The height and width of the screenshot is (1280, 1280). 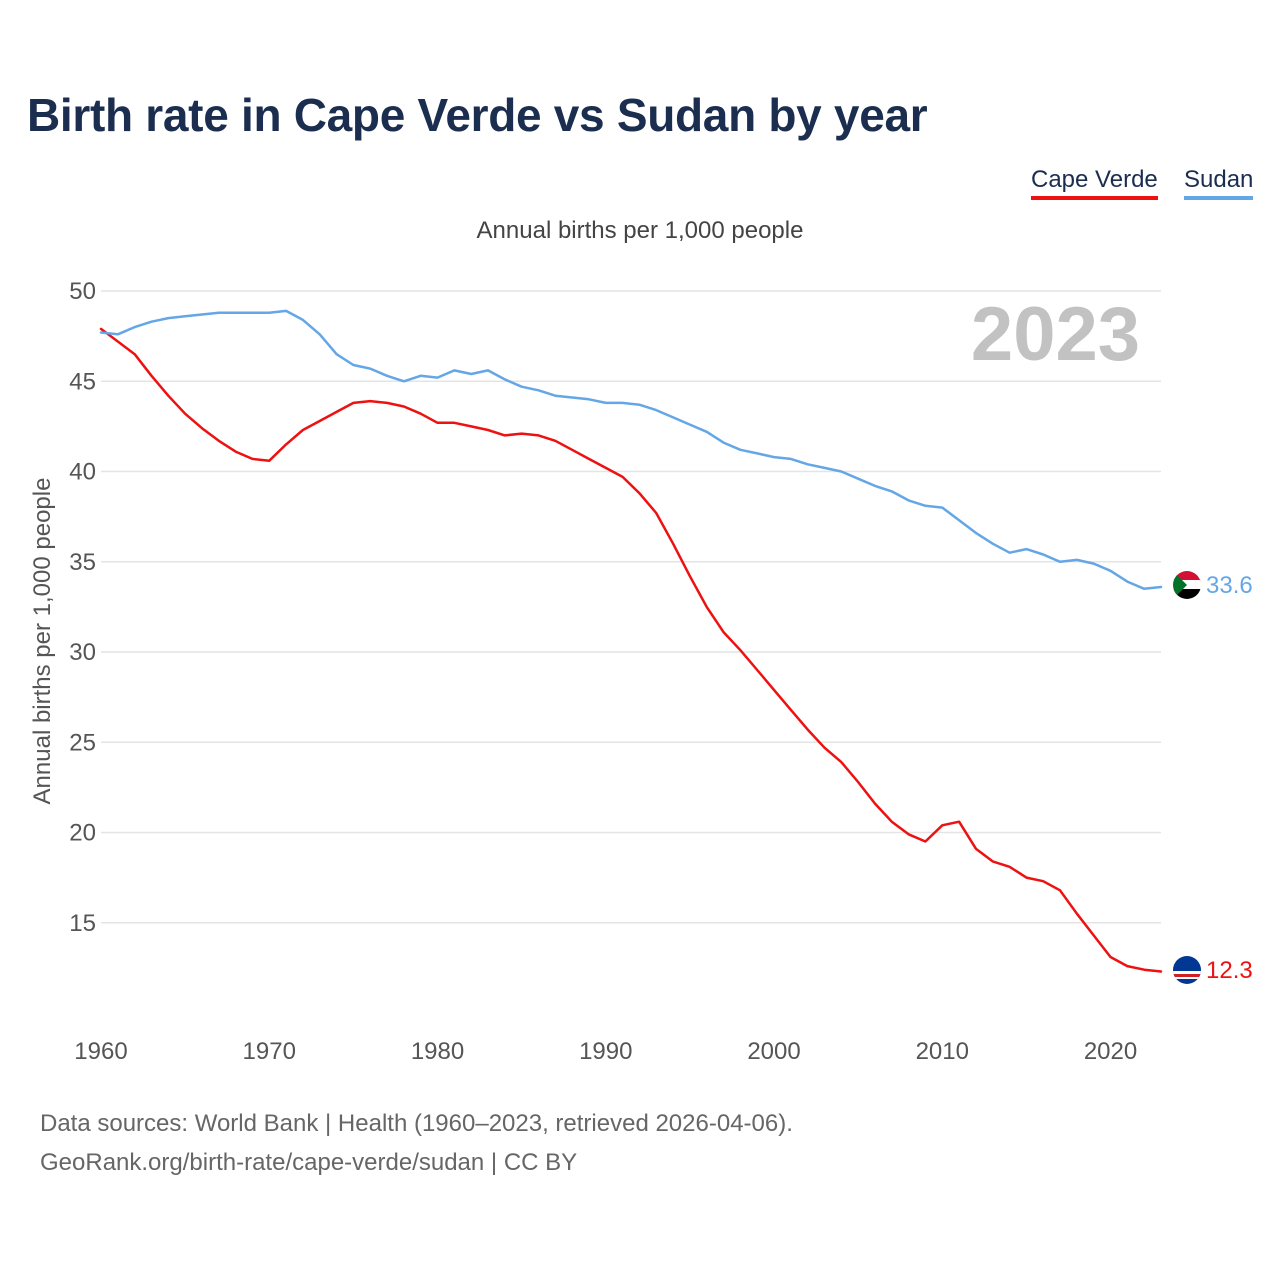 I want to click on x-tick-label-1990: 1990, so click(x=605, y=1051).